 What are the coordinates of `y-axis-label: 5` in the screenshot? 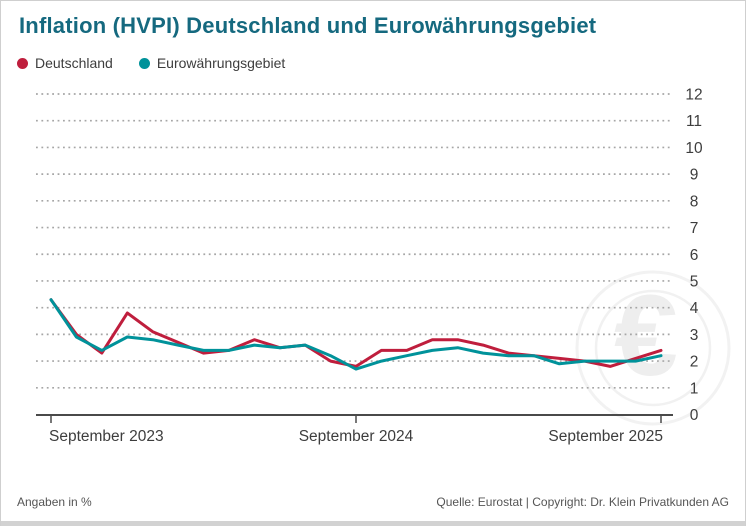 It's located at (694, 281).